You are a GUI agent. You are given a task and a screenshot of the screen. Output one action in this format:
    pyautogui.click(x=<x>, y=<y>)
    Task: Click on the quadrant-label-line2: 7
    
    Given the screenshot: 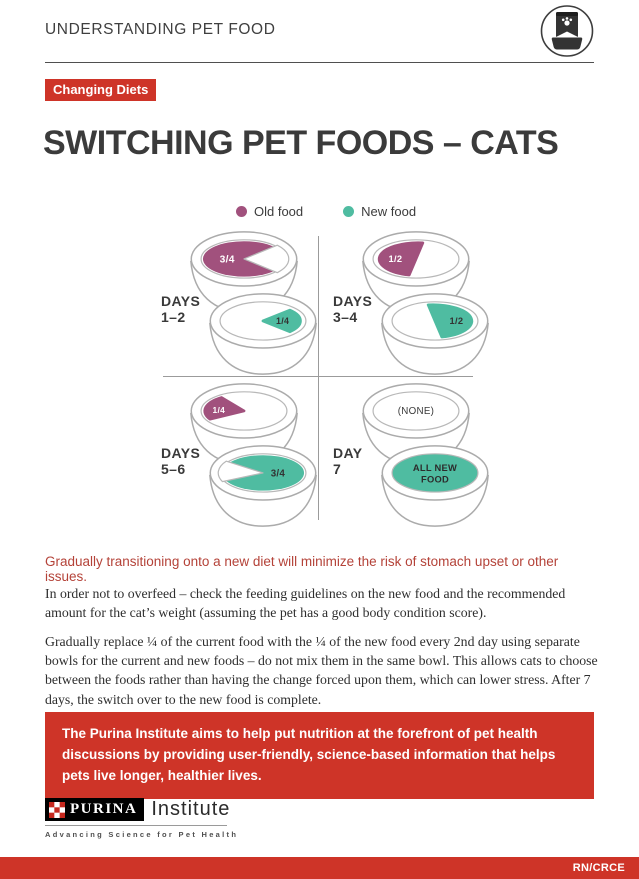 What is the action you would take?
    pyautogui.click(x=337, y=468)
    